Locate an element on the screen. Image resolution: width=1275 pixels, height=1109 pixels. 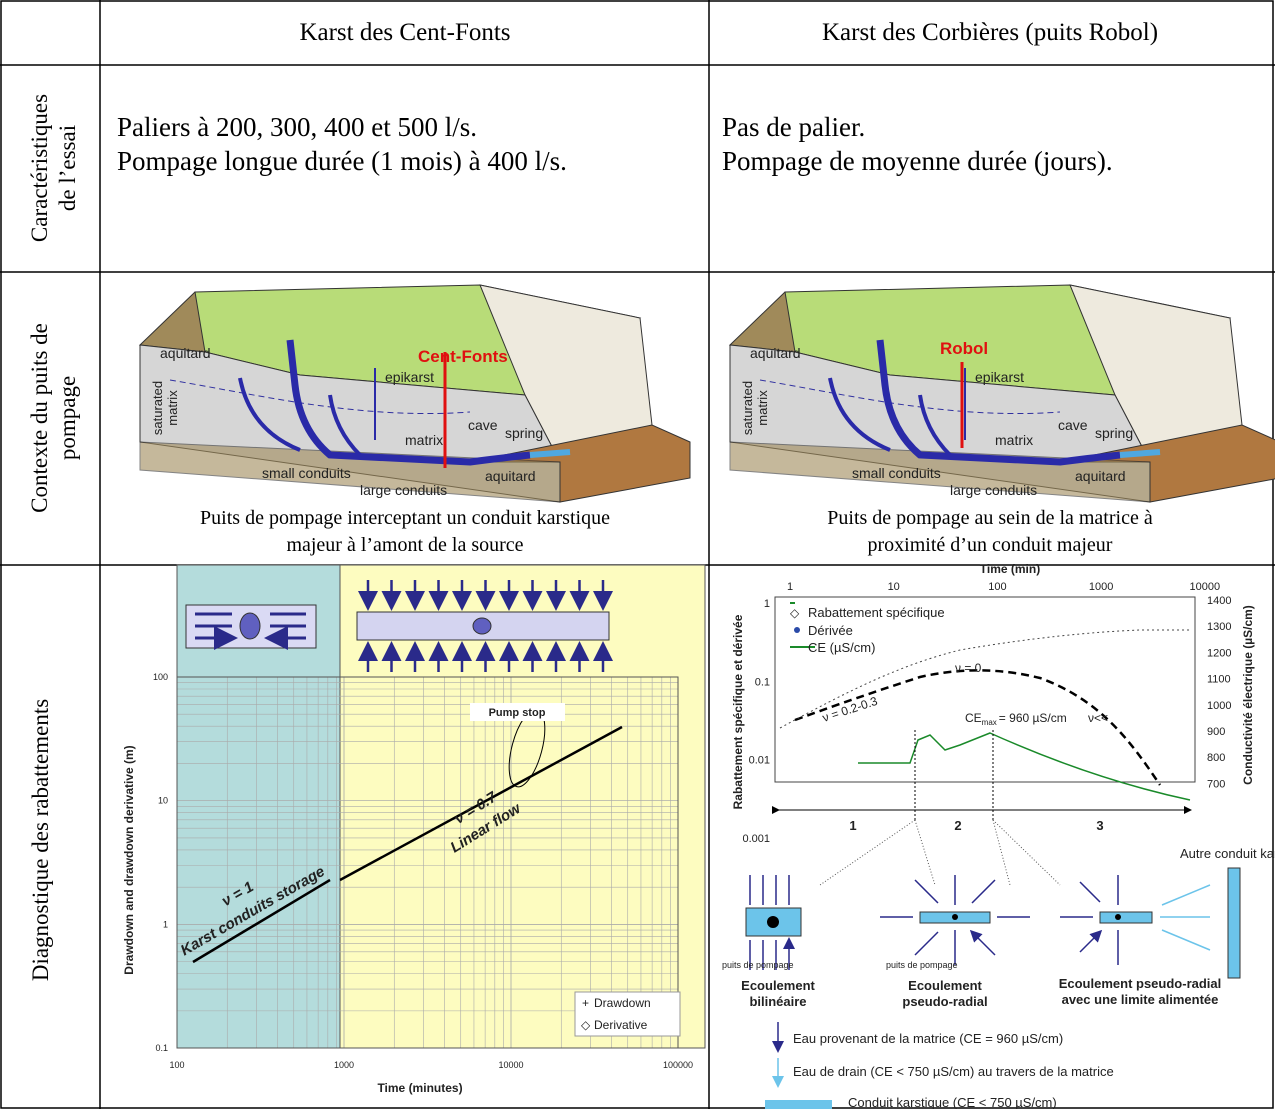
legend-entry: CE (µS/cm) is located at coordinates (841, 647).